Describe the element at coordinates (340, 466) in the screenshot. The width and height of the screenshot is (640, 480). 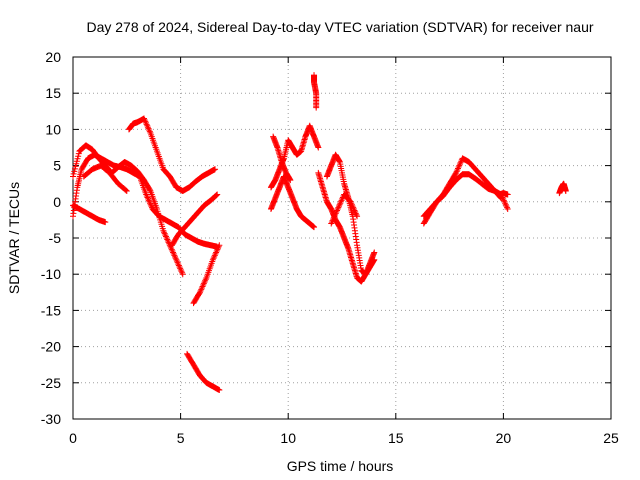
I see `x-axis-label: GPS time / hours` at that location.